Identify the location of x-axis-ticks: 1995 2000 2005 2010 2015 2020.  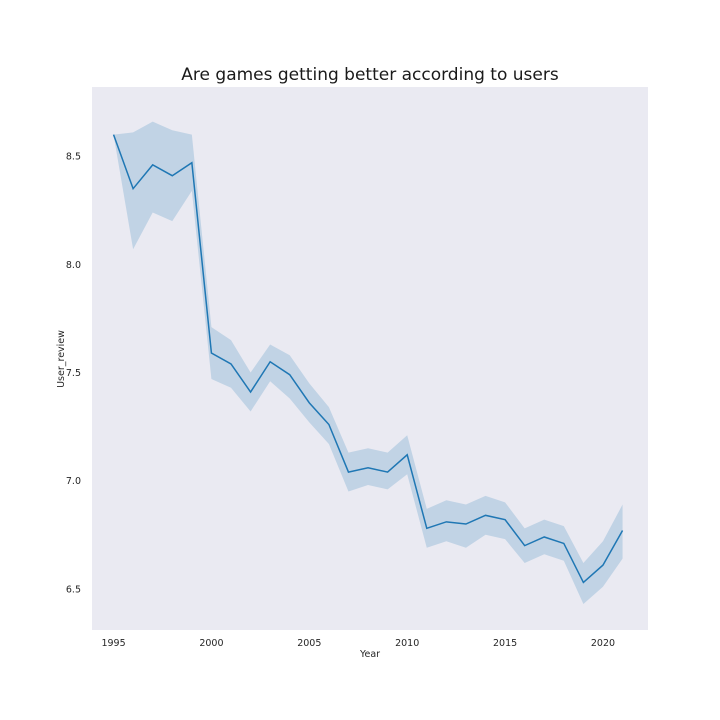
(358, 643).